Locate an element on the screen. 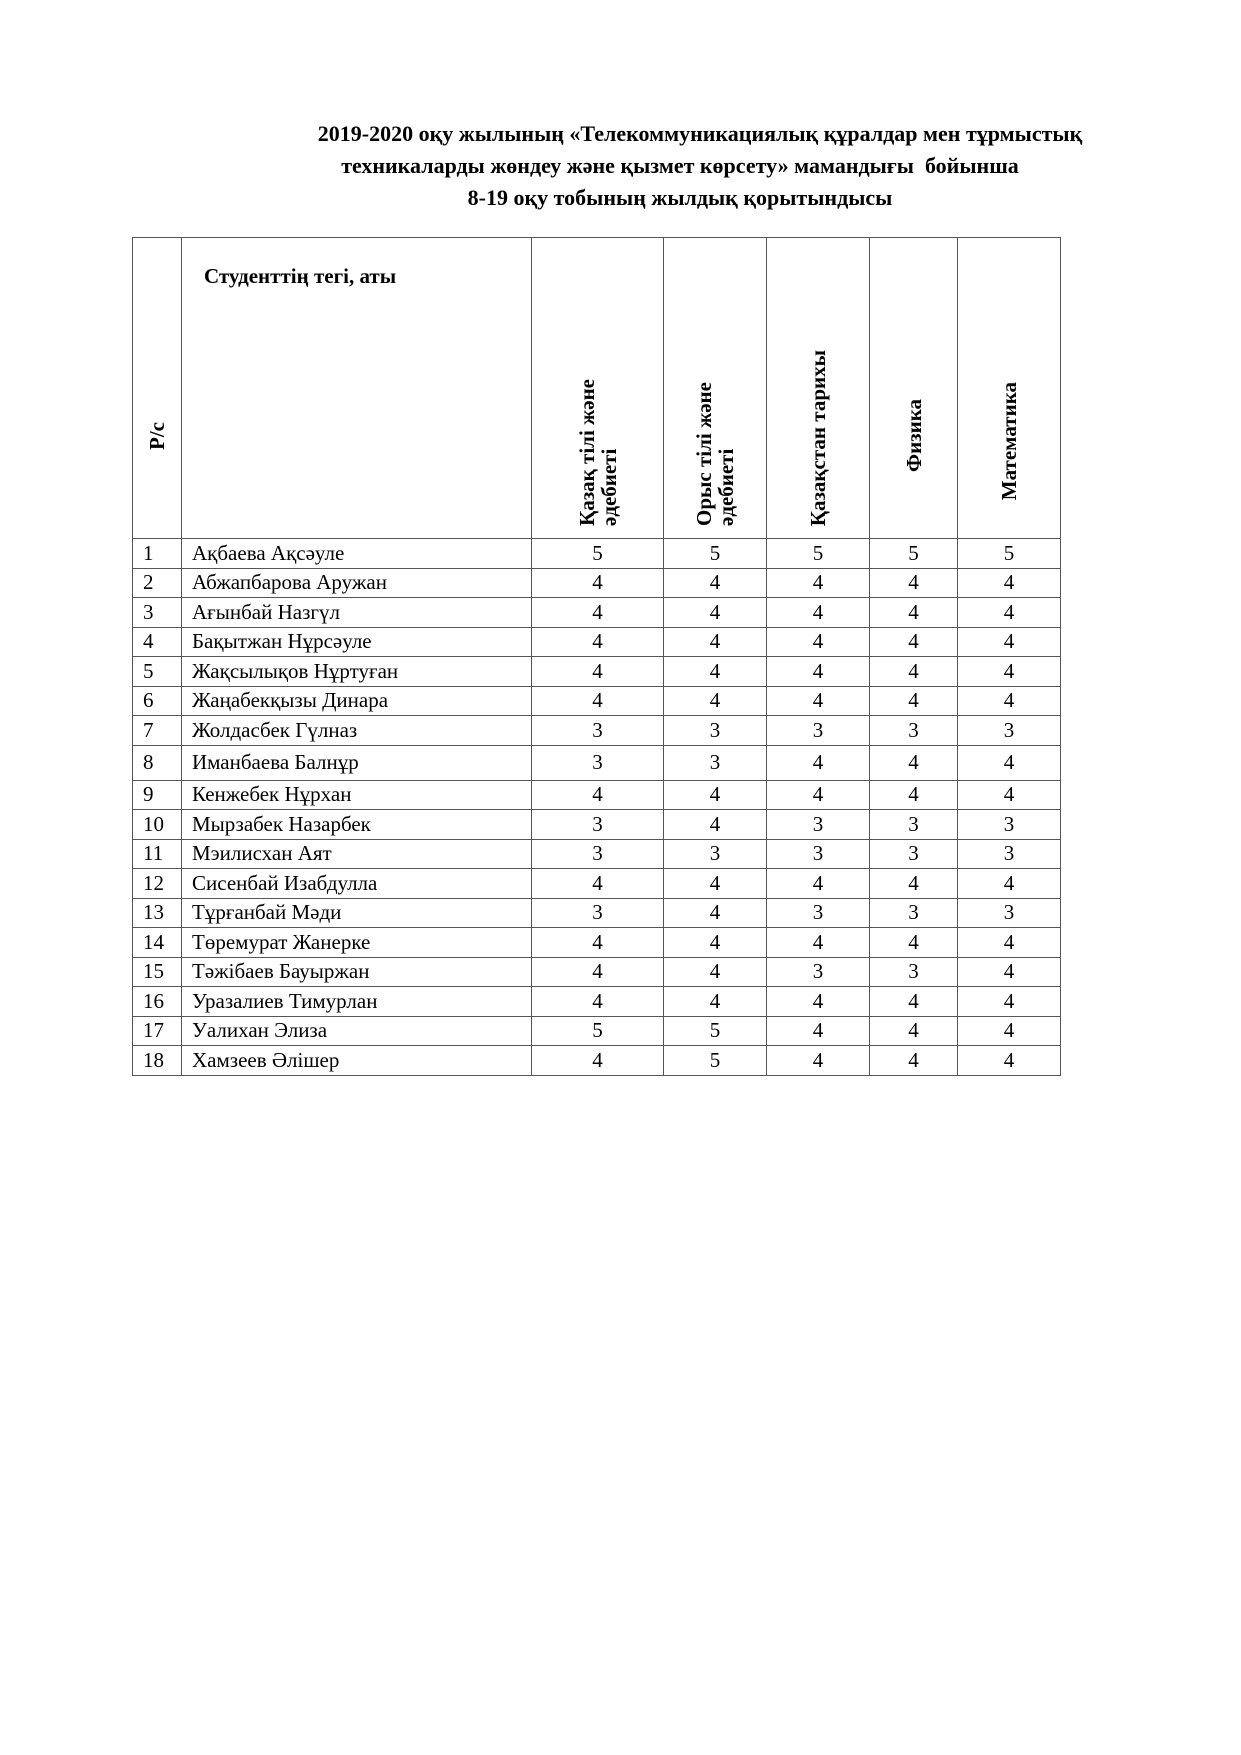 This screenshot has height=1755, width=1241. student-name: Абжапбарова Аружан is located at coordinates (356, 582).